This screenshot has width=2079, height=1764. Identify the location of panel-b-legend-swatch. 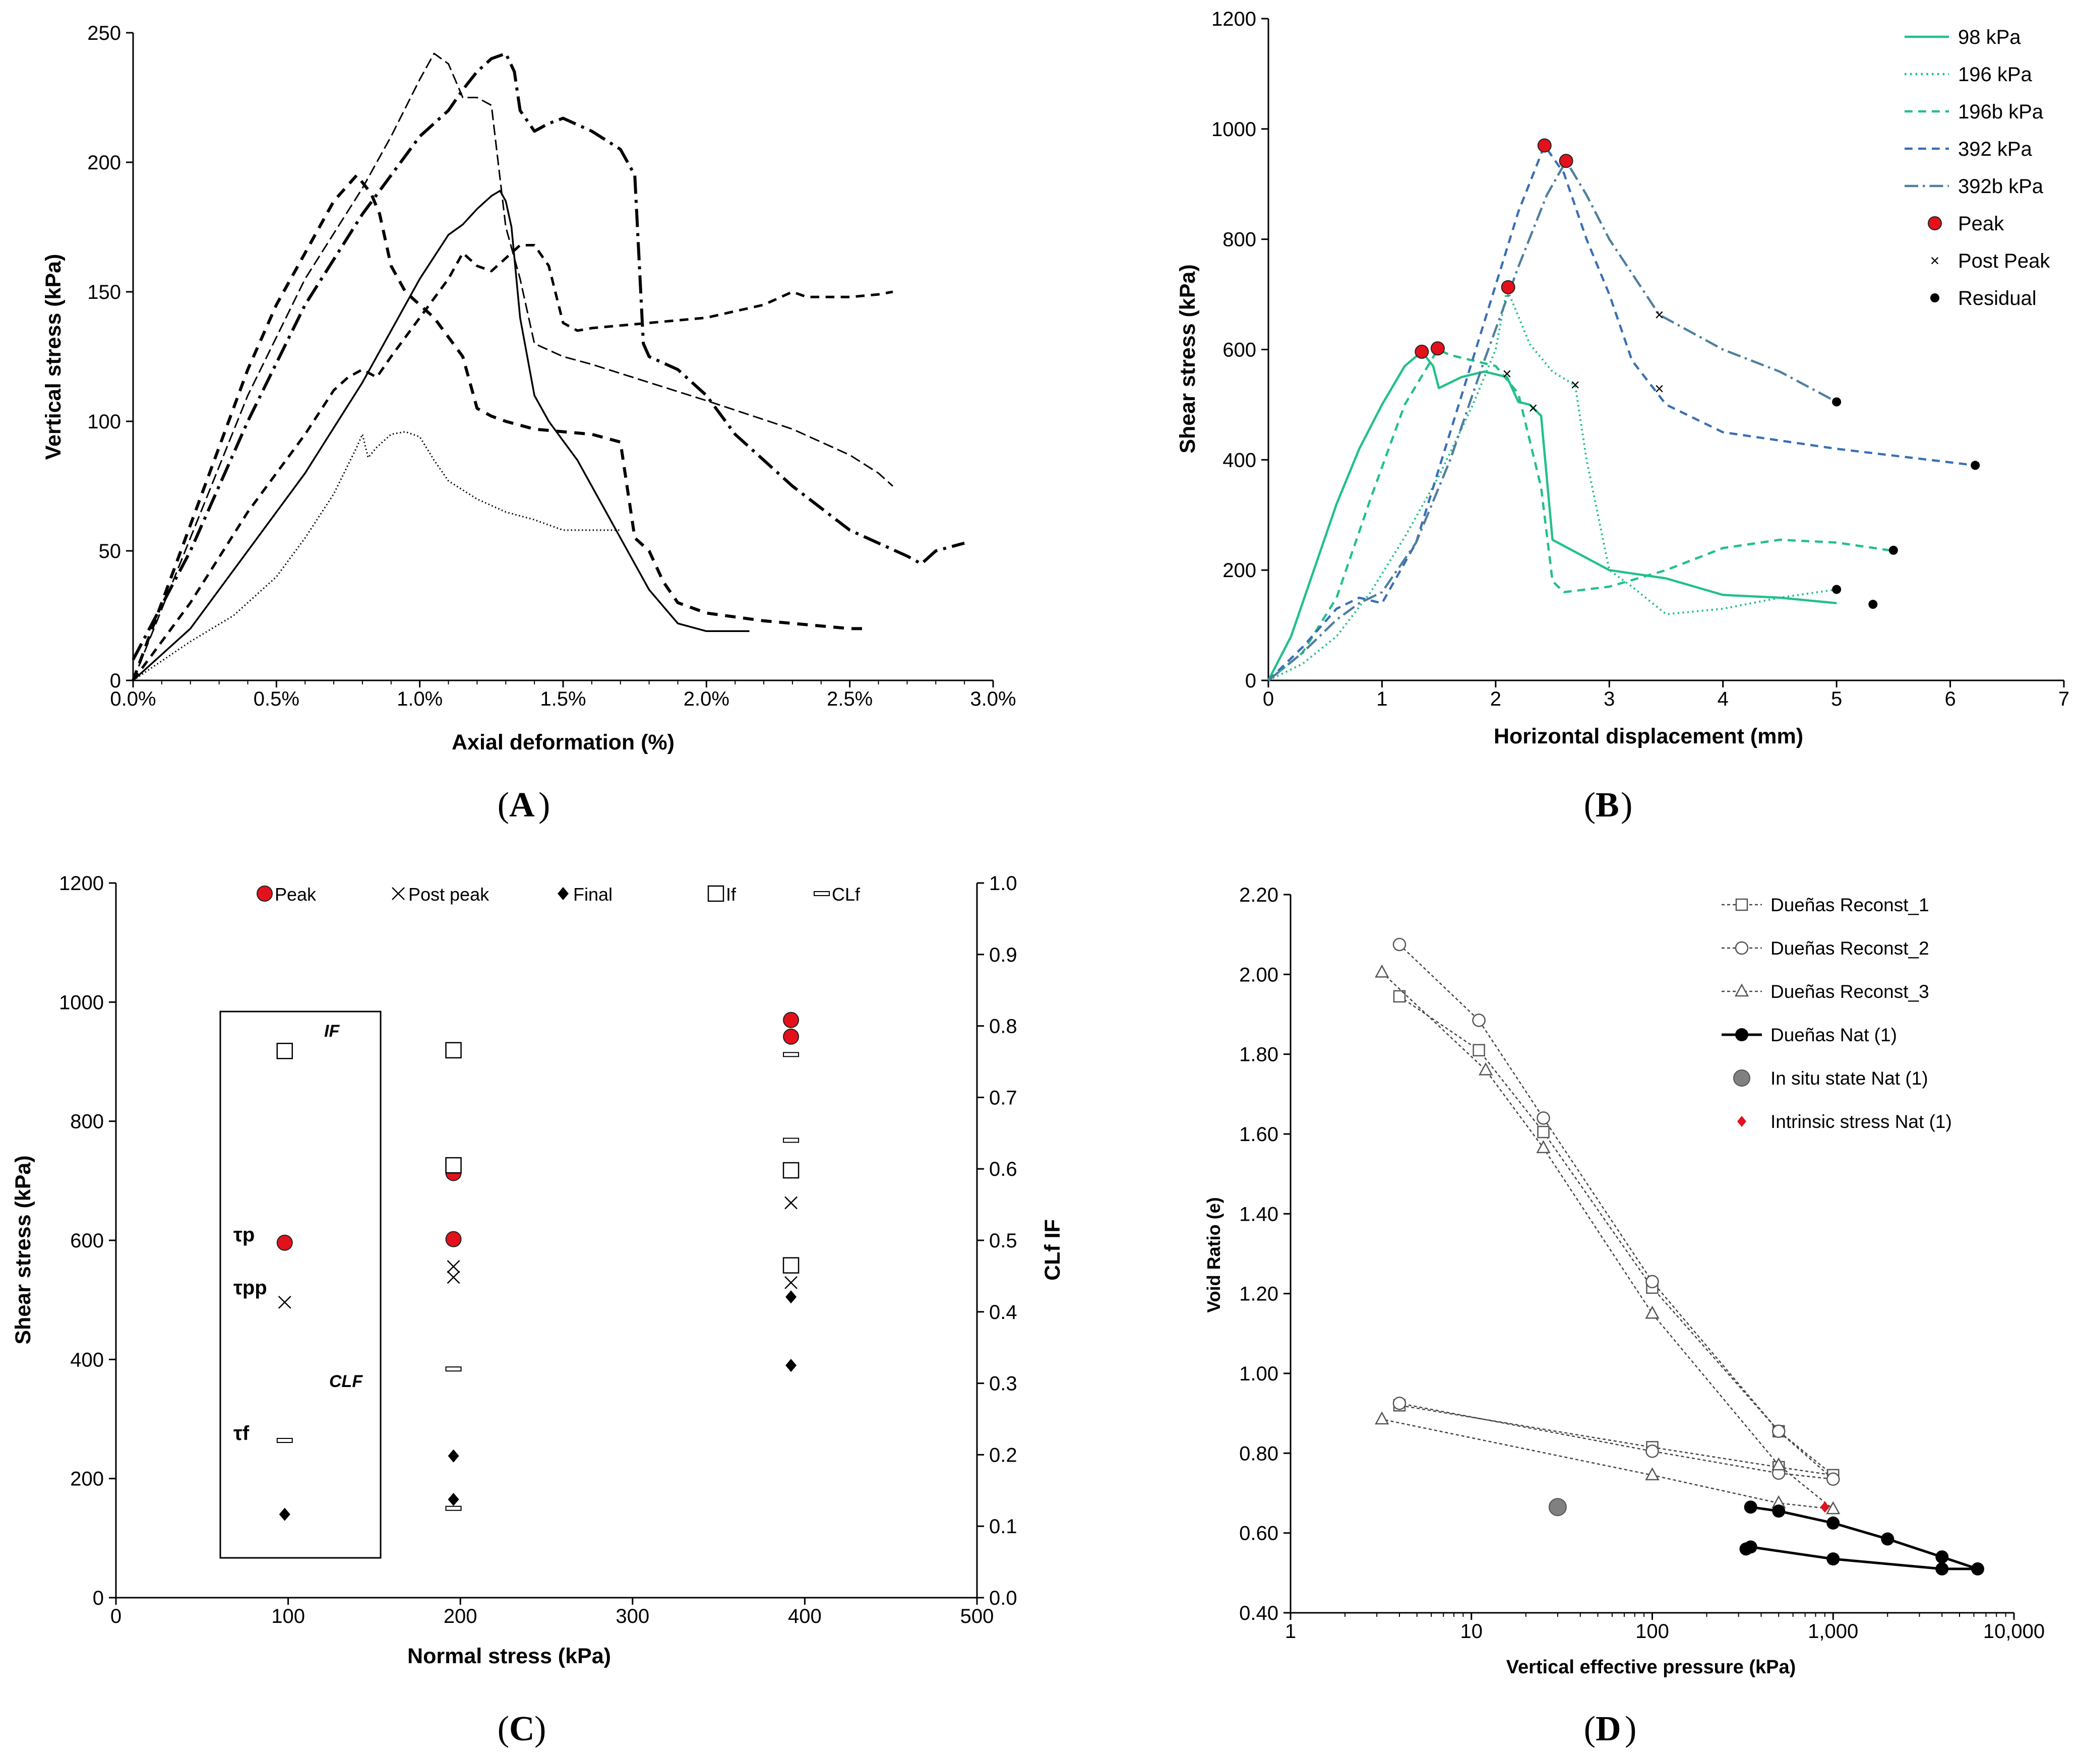
(1934, 297).